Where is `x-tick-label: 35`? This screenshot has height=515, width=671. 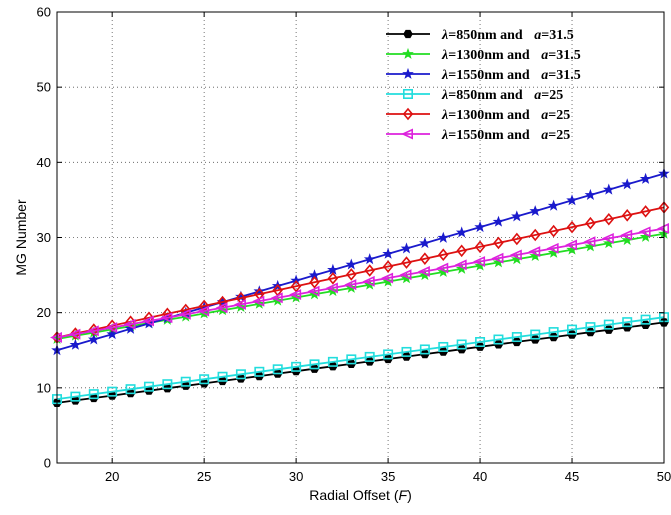
x-tick-label: 35 is located at coordinates (388, 476).